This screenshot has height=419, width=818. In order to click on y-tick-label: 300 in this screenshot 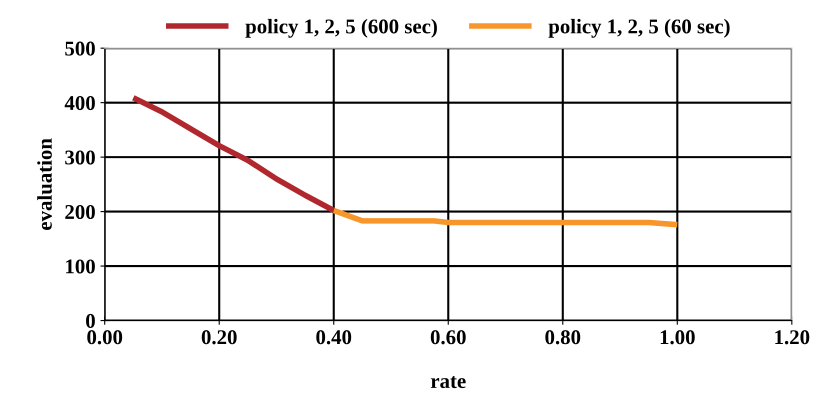, I will do `click(80, 157)`.